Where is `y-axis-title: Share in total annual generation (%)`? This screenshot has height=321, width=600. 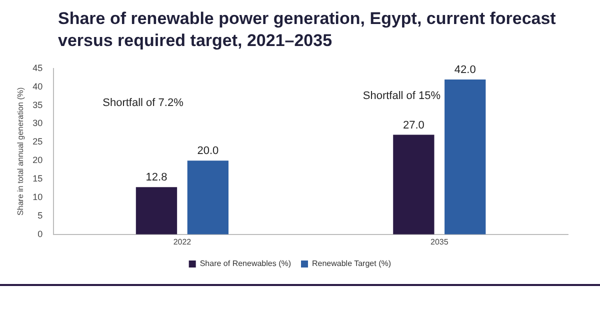
y-axis-title: Share in total annual generation (%) is located at coordinates (21, 151).